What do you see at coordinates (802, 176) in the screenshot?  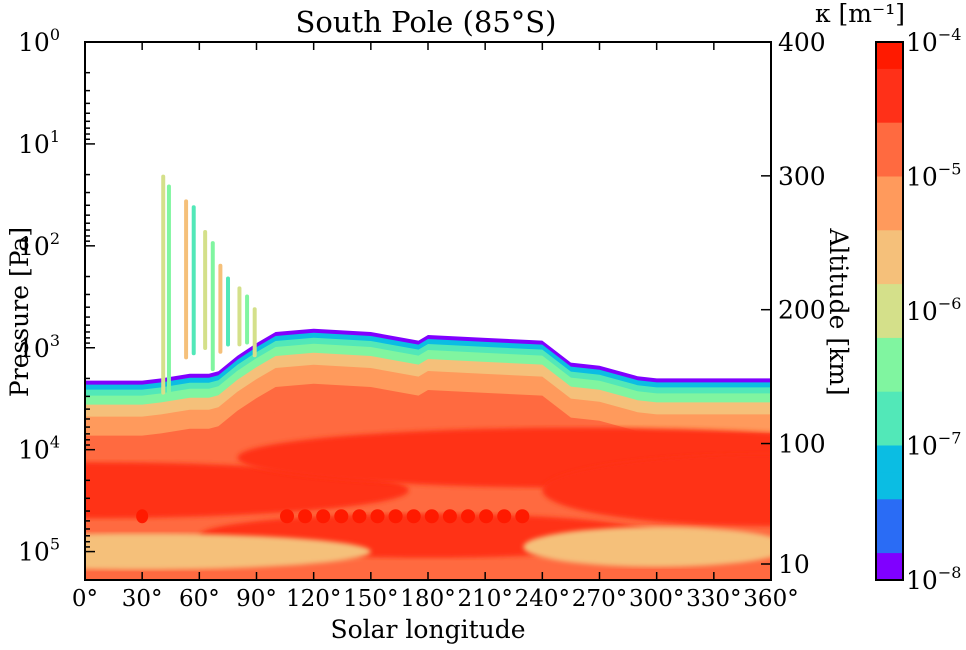 I see `altitude-tick-label-1: 300` at bounding box center [802, 176].